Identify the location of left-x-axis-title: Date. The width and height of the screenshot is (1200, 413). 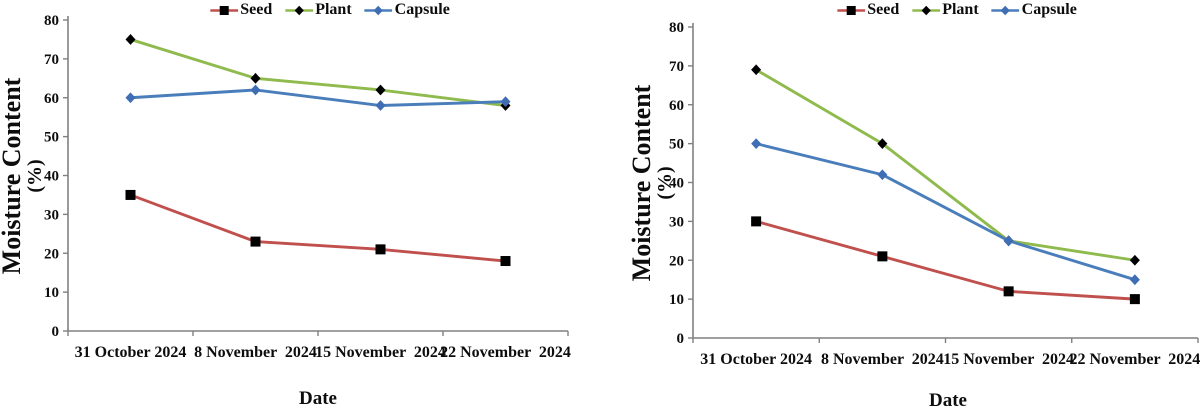
(318, 398).